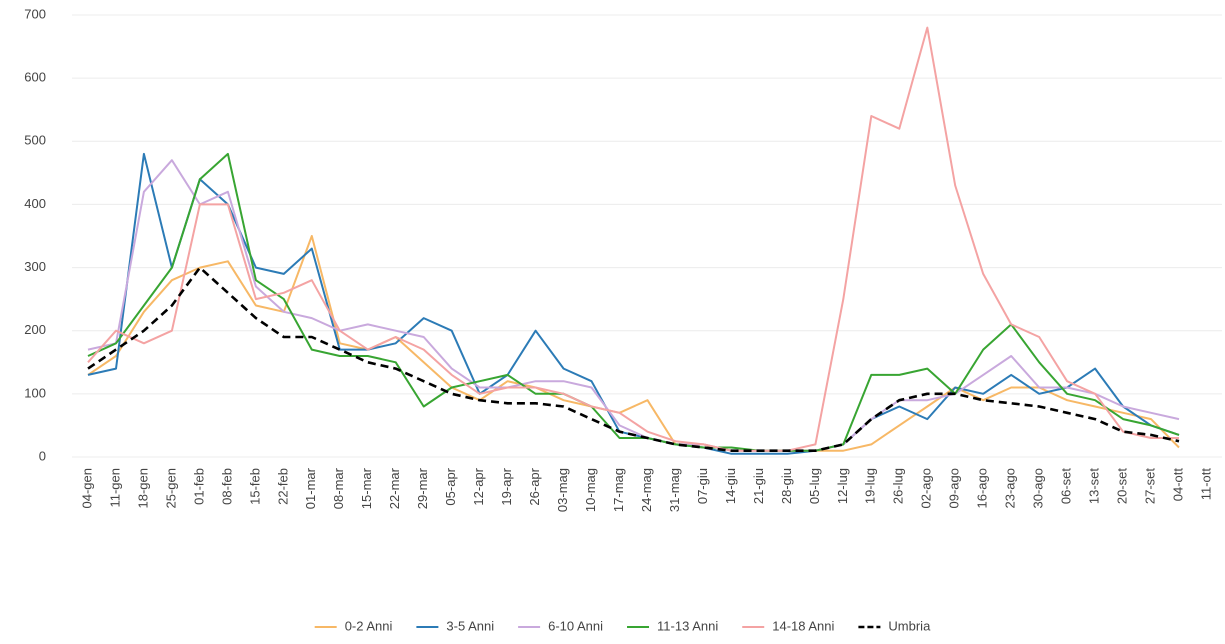  Describe the element at coordinates (170, 488) in the screenshot. I see `x-tick-label: 25-gen` at that location.